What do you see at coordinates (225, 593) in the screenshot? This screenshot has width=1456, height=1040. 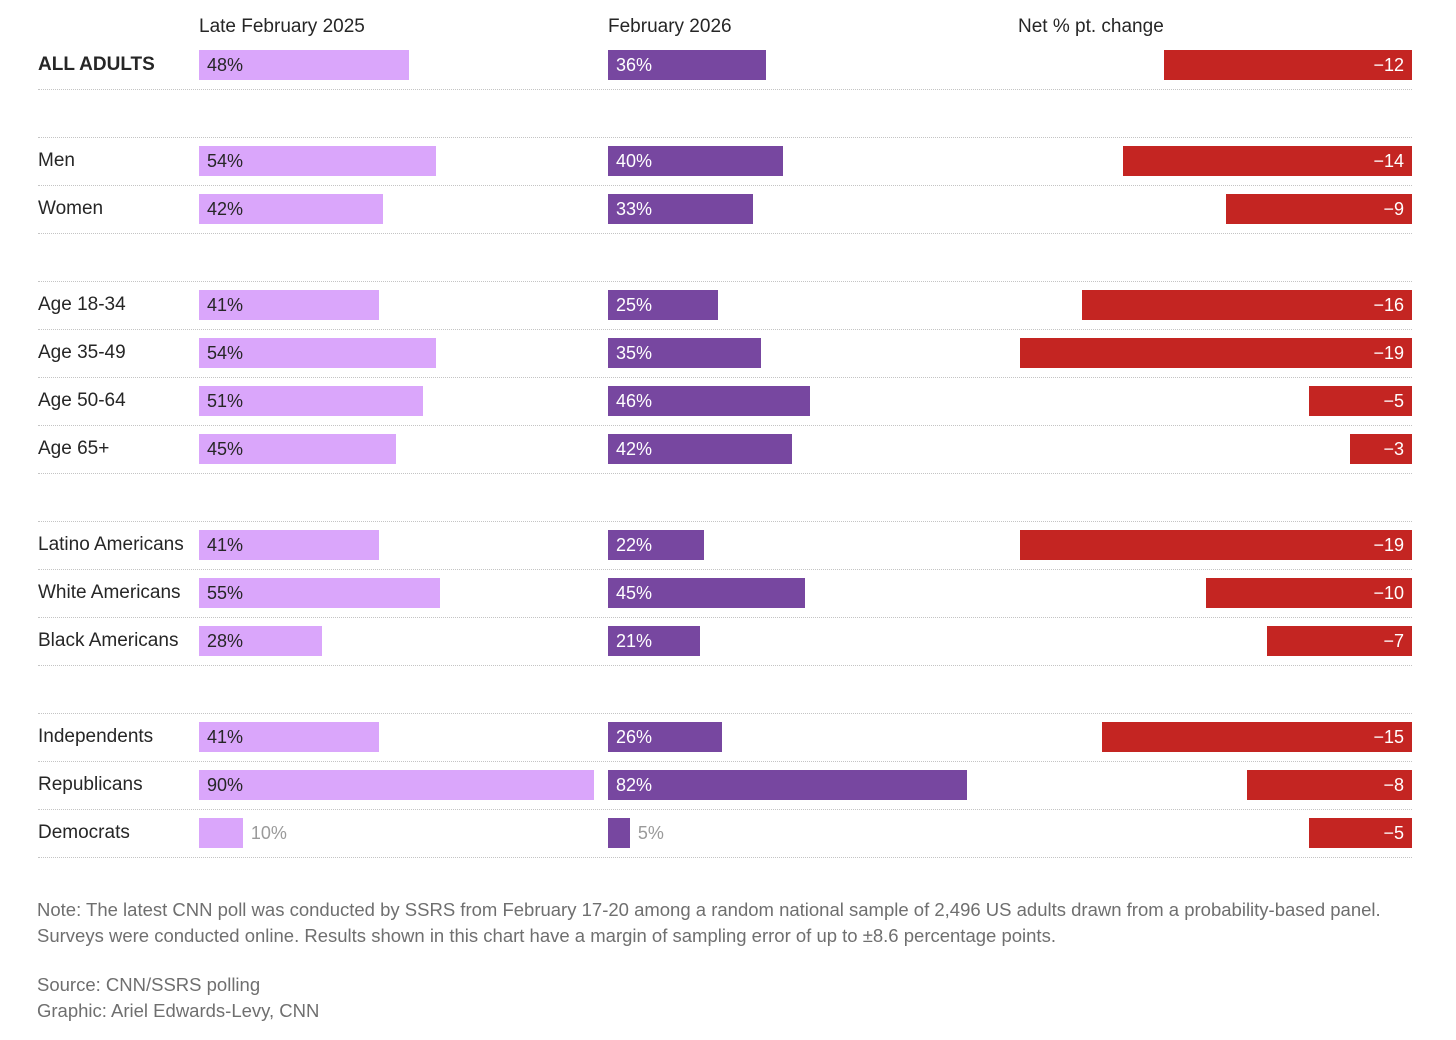 I see `2025-value-label: 55%` at bounding box center [225, 593].